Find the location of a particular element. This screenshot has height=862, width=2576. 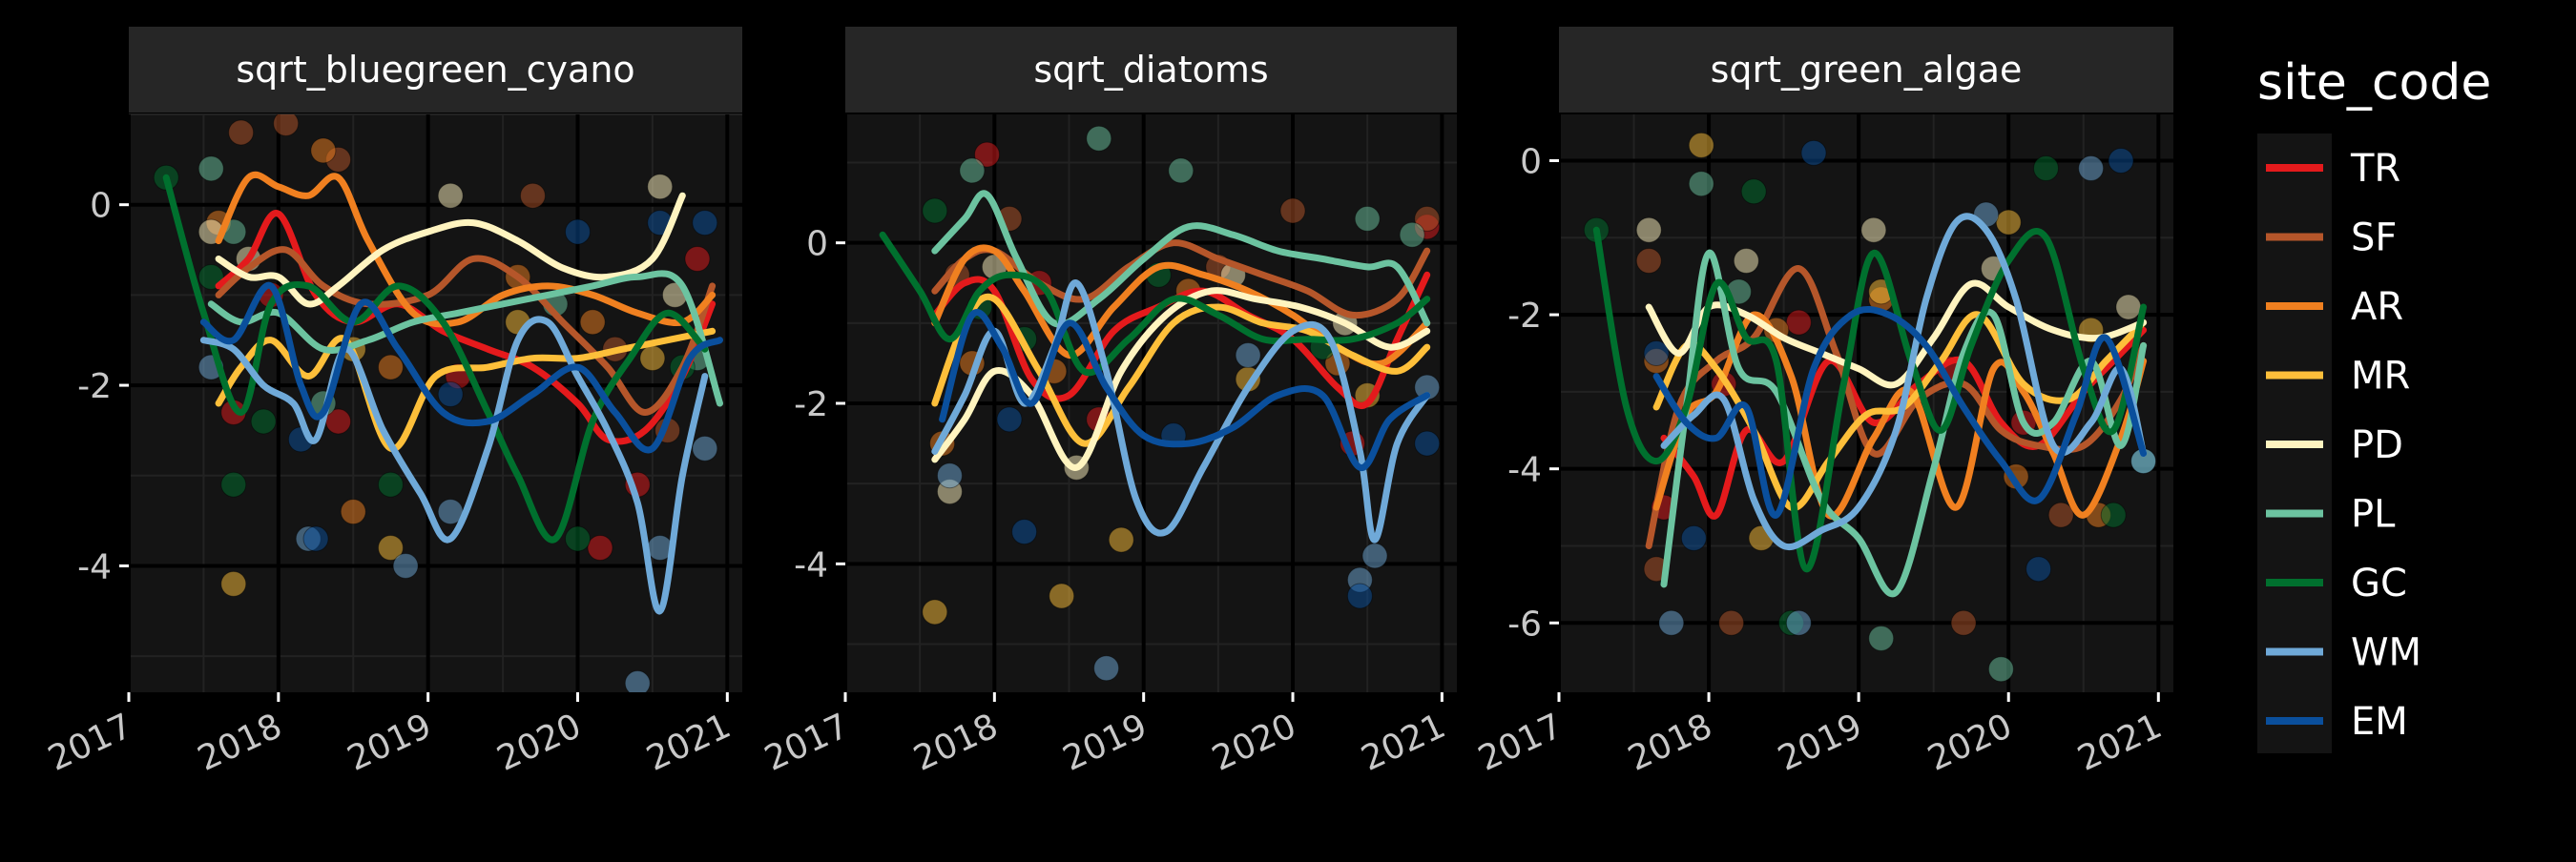

legend-label: TR is located at coordinates (2375, 169).